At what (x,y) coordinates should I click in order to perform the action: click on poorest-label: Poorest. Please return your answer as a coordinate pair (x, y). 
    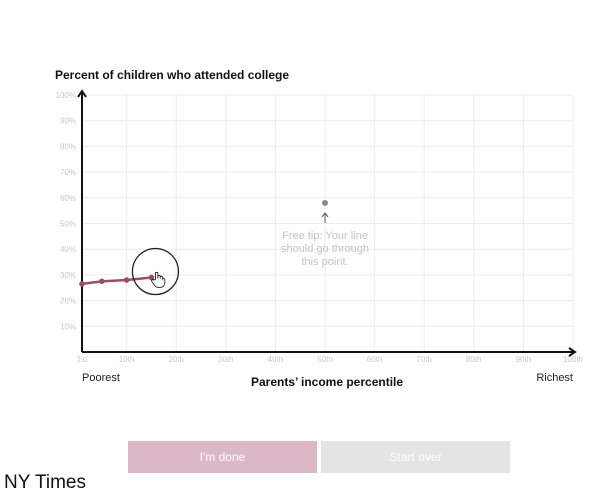
    Looking at the image, I should click on (101, 378).